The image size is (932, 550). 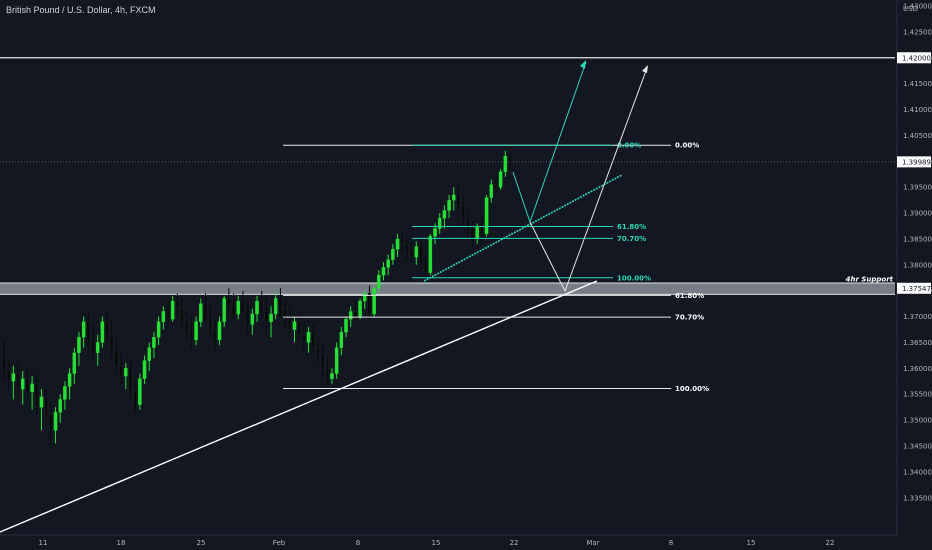 What do you see at coordinates (121, 543) in the screenshot?
I see `time-tick-label: 18` at bounding box center [121, 543].